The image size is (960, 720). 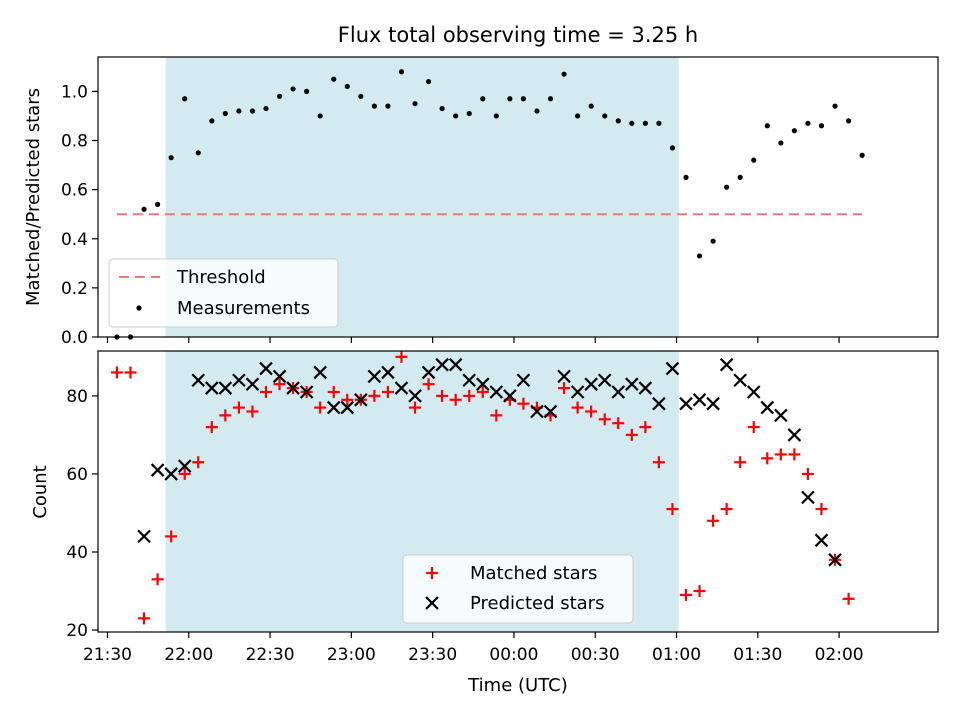 What do you see at coordinates (77, 631) in the screenshot?
I see `y-tick-label: 20` at bounding box center [77, 631].